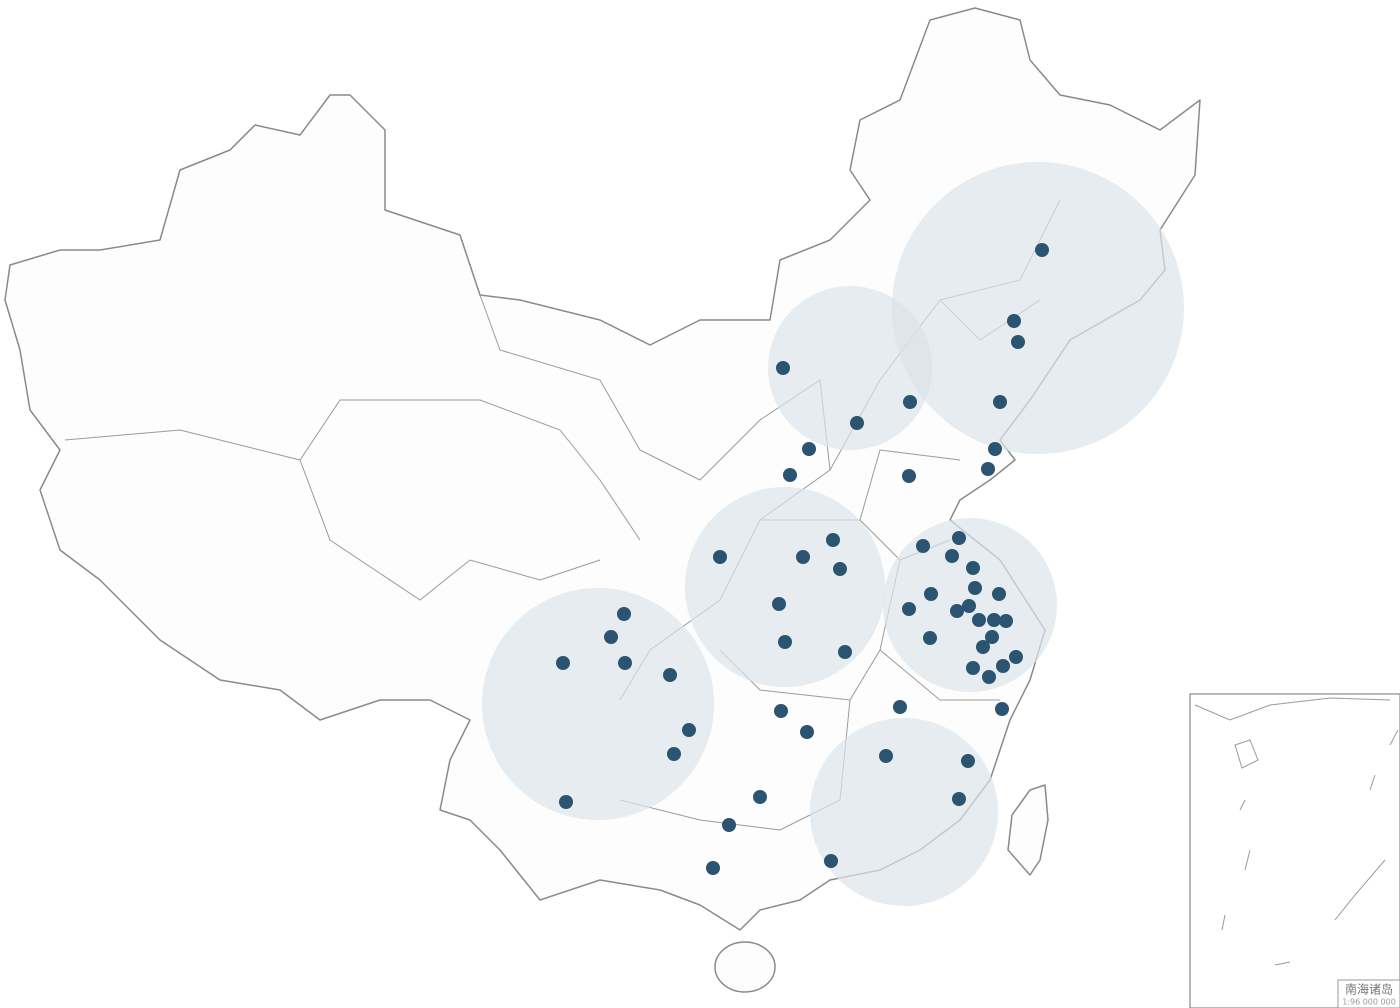 The width and height of the screenshot is (1400, 1008). Describe the element at coordinates (1369, 1002) in the screenshot. I see `inset-scale: 1:96 000 000` at that location.